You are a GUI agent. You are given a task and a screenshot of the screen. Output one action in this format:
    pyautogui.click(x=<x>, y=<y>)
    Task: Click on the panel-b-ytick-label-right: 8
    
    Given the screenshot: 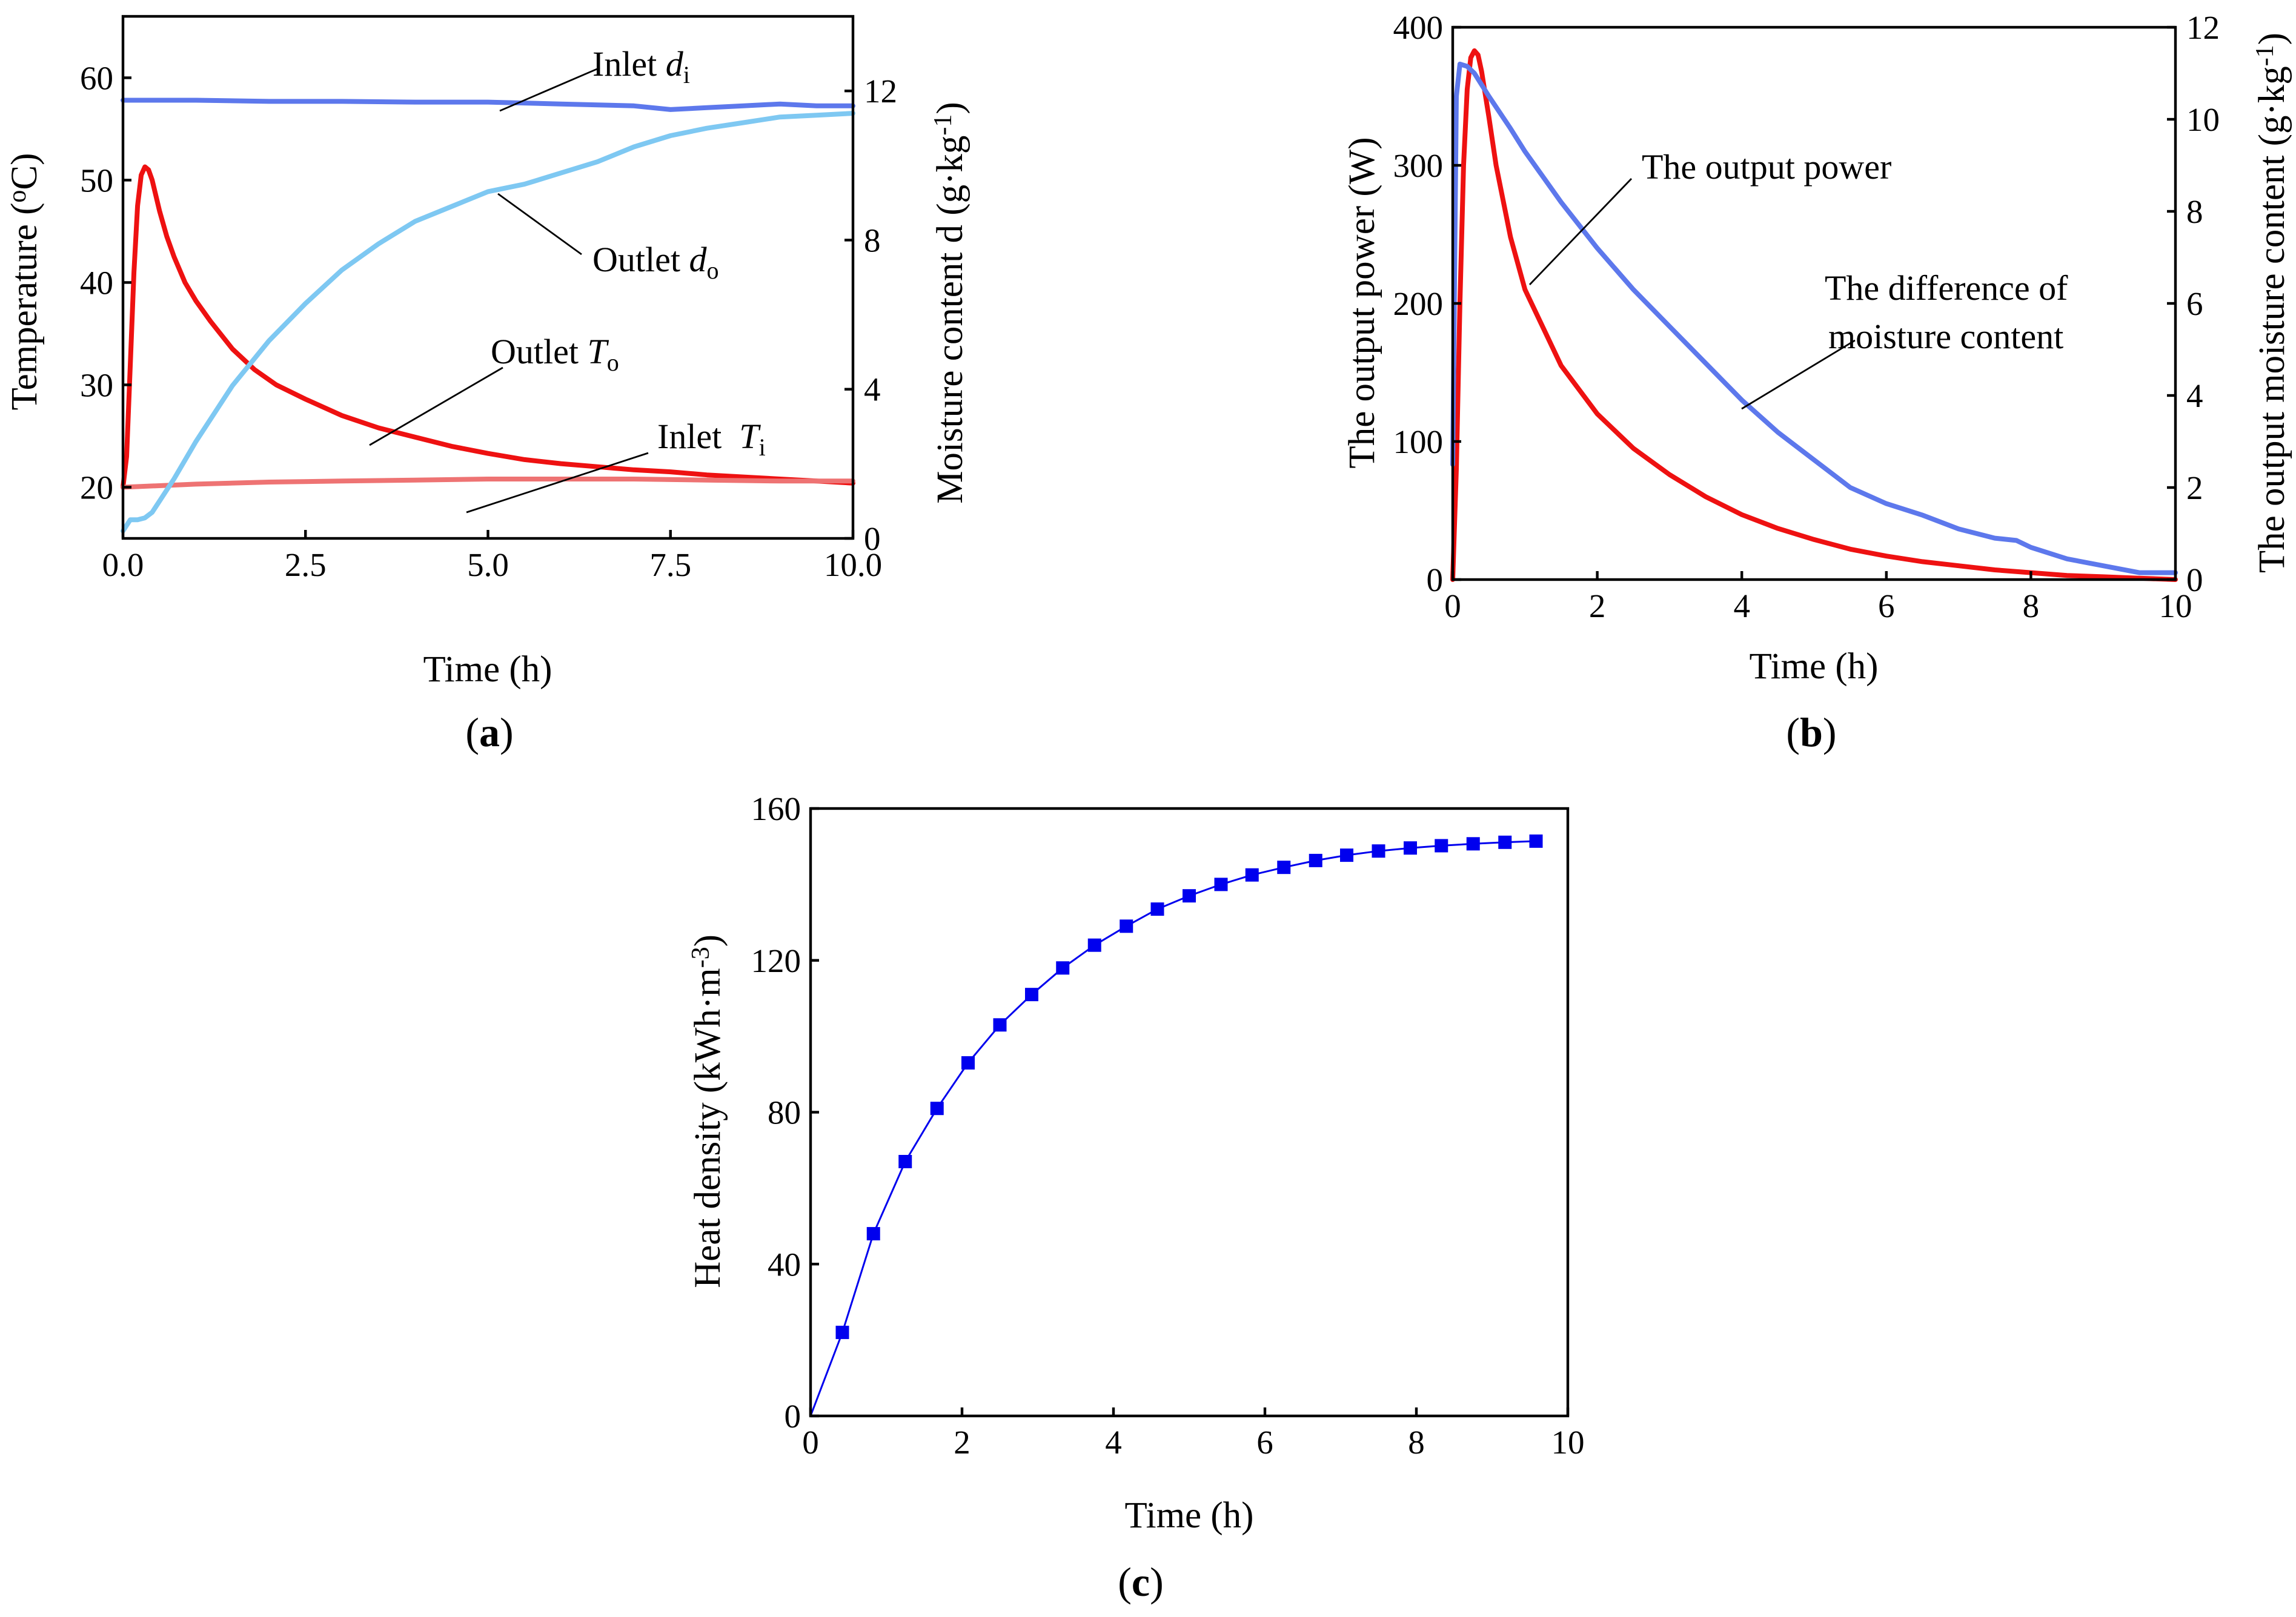 What is the action you would take?
    pyautogui.click(x=2195, y=211)
    